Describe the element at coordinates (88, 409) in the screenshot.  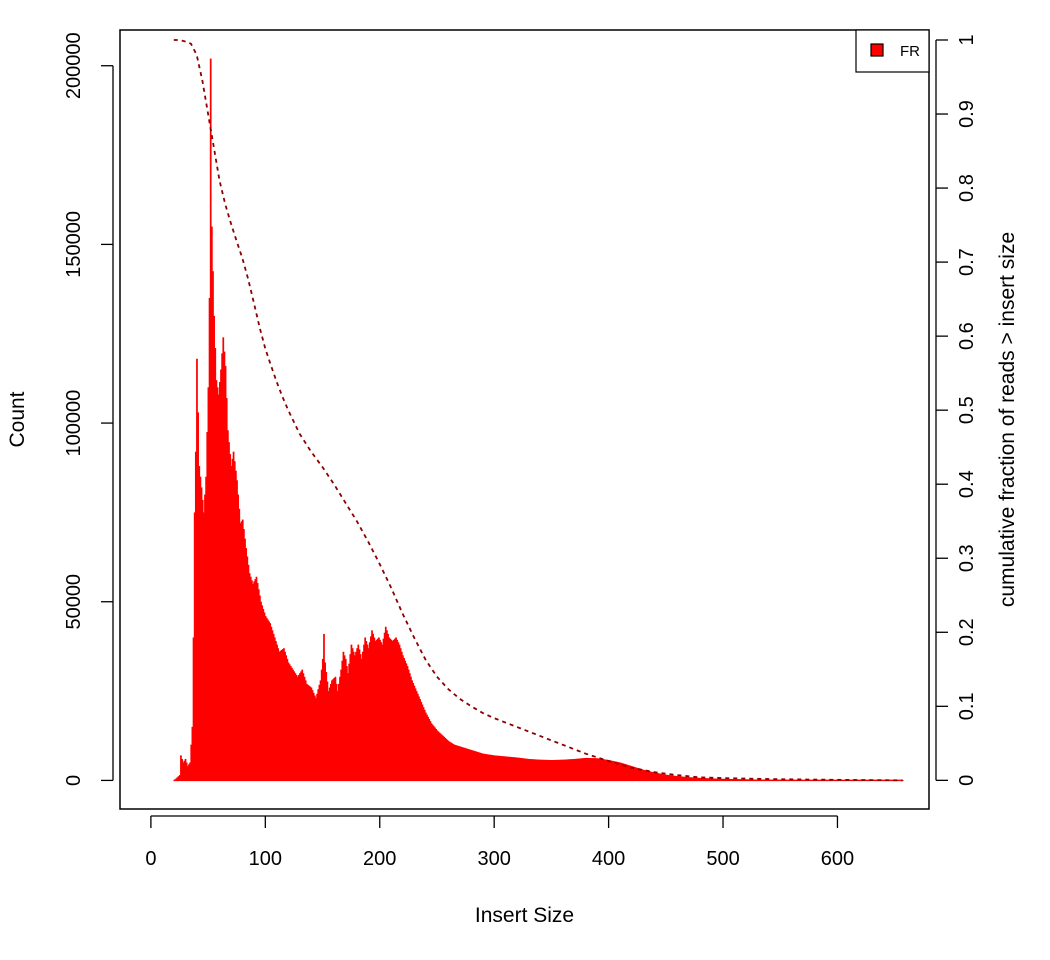
I see `y-axis-left: 0 50000 100000 150000 200000` at that location.